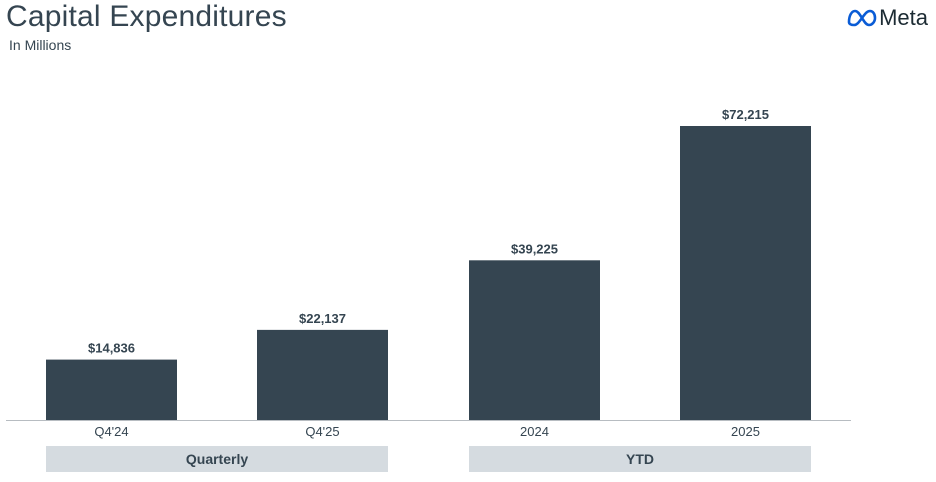  I want to click on meta-logo: Meta, so click(887, 18).